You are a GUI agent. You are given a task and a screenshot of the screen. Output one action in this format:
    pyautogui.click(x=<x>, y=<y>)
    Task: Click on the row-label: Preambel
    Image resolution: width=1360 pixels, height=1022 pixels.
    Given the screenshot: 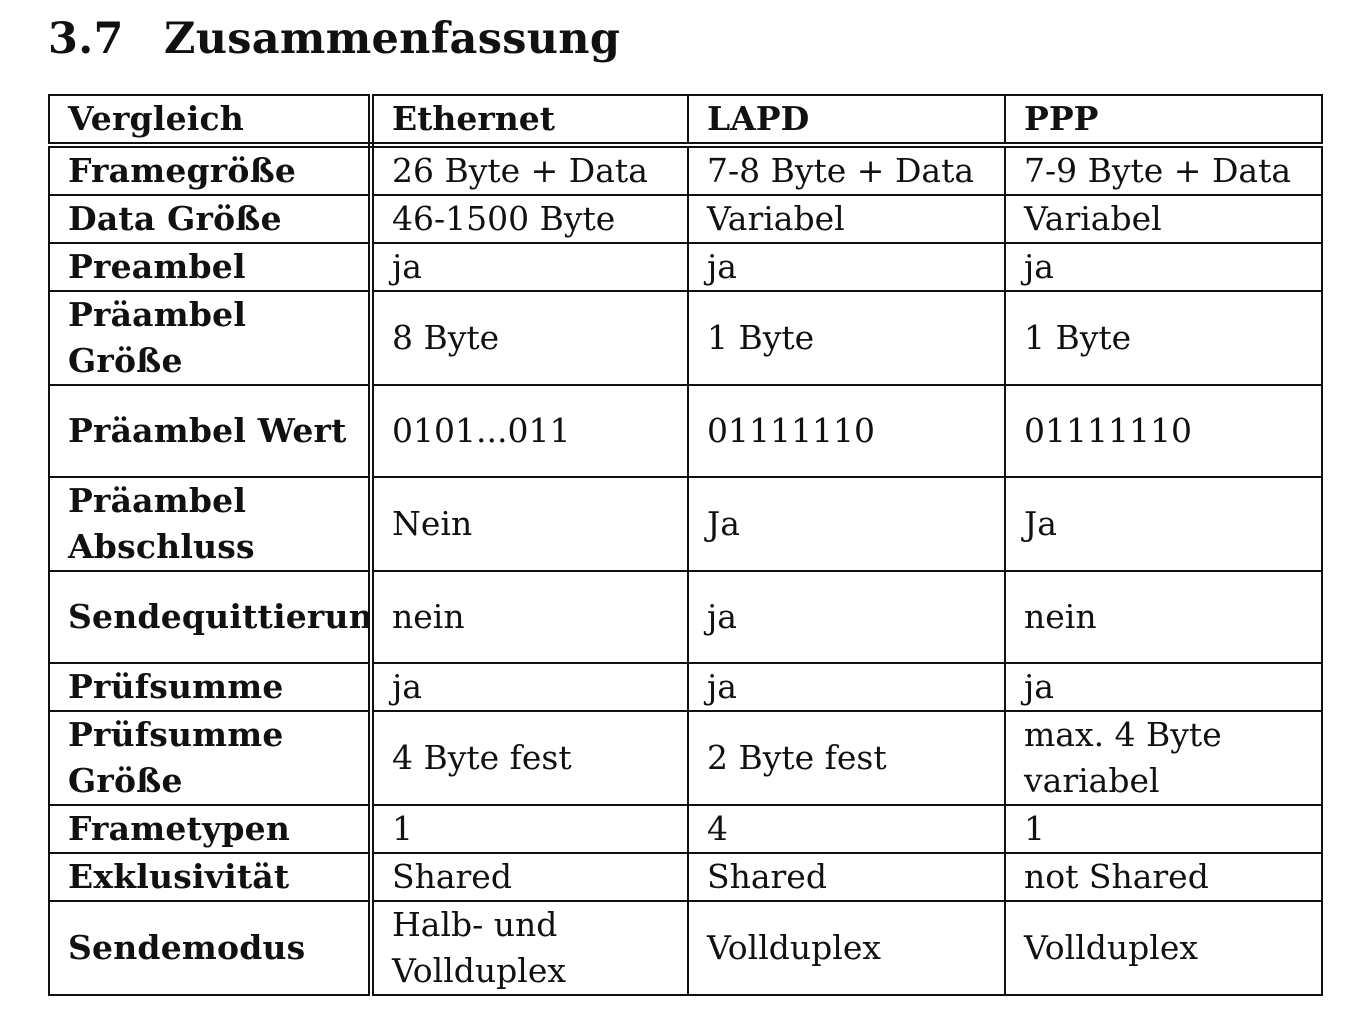 What is the action you would take?
    pyautogui.click(x=210, y=267)
    